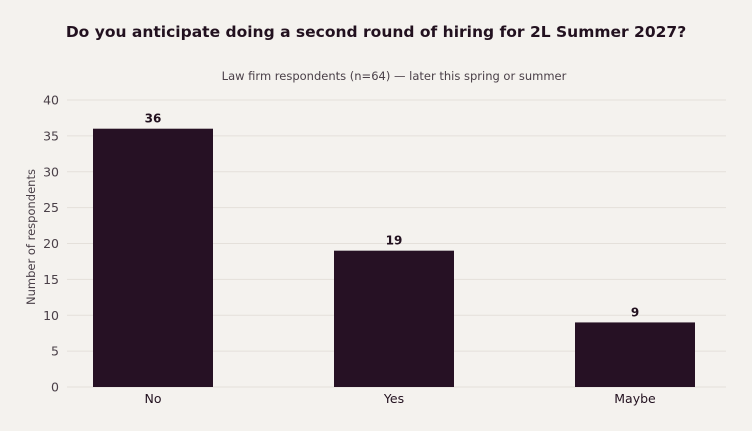 The image size is (752, 431). What do you see at coordinates (51, 100) in the screenshot?
I see `y-tick-label: 40` at bounding box center [51, 100].